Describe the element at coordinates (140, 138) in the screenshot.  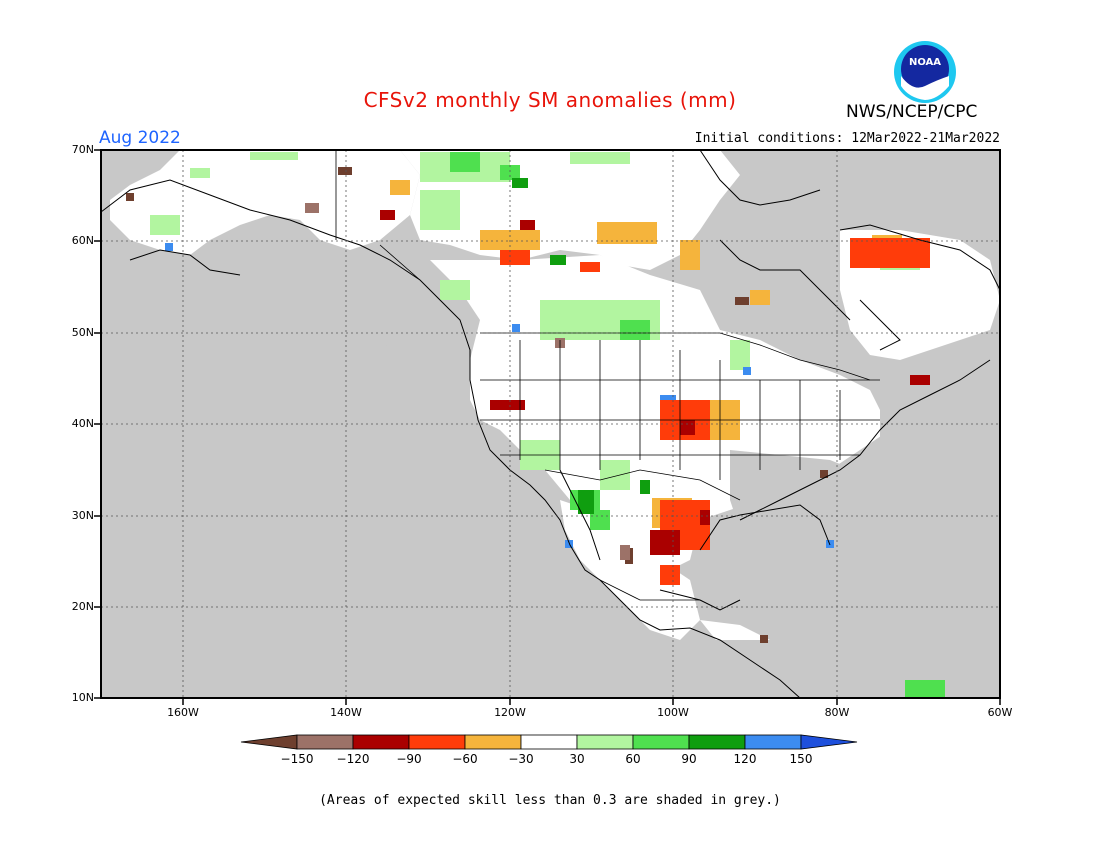
I see `valid-month: Aug 2022` at that location.